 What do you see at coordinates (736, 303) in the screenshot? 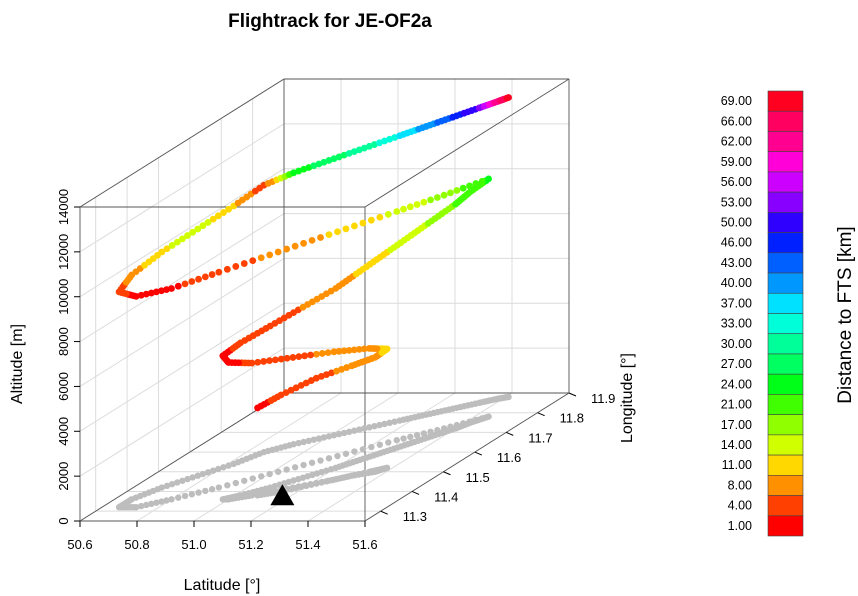
I see `colorbar-tick-label: 37.00` at bounding box center [736, 303].